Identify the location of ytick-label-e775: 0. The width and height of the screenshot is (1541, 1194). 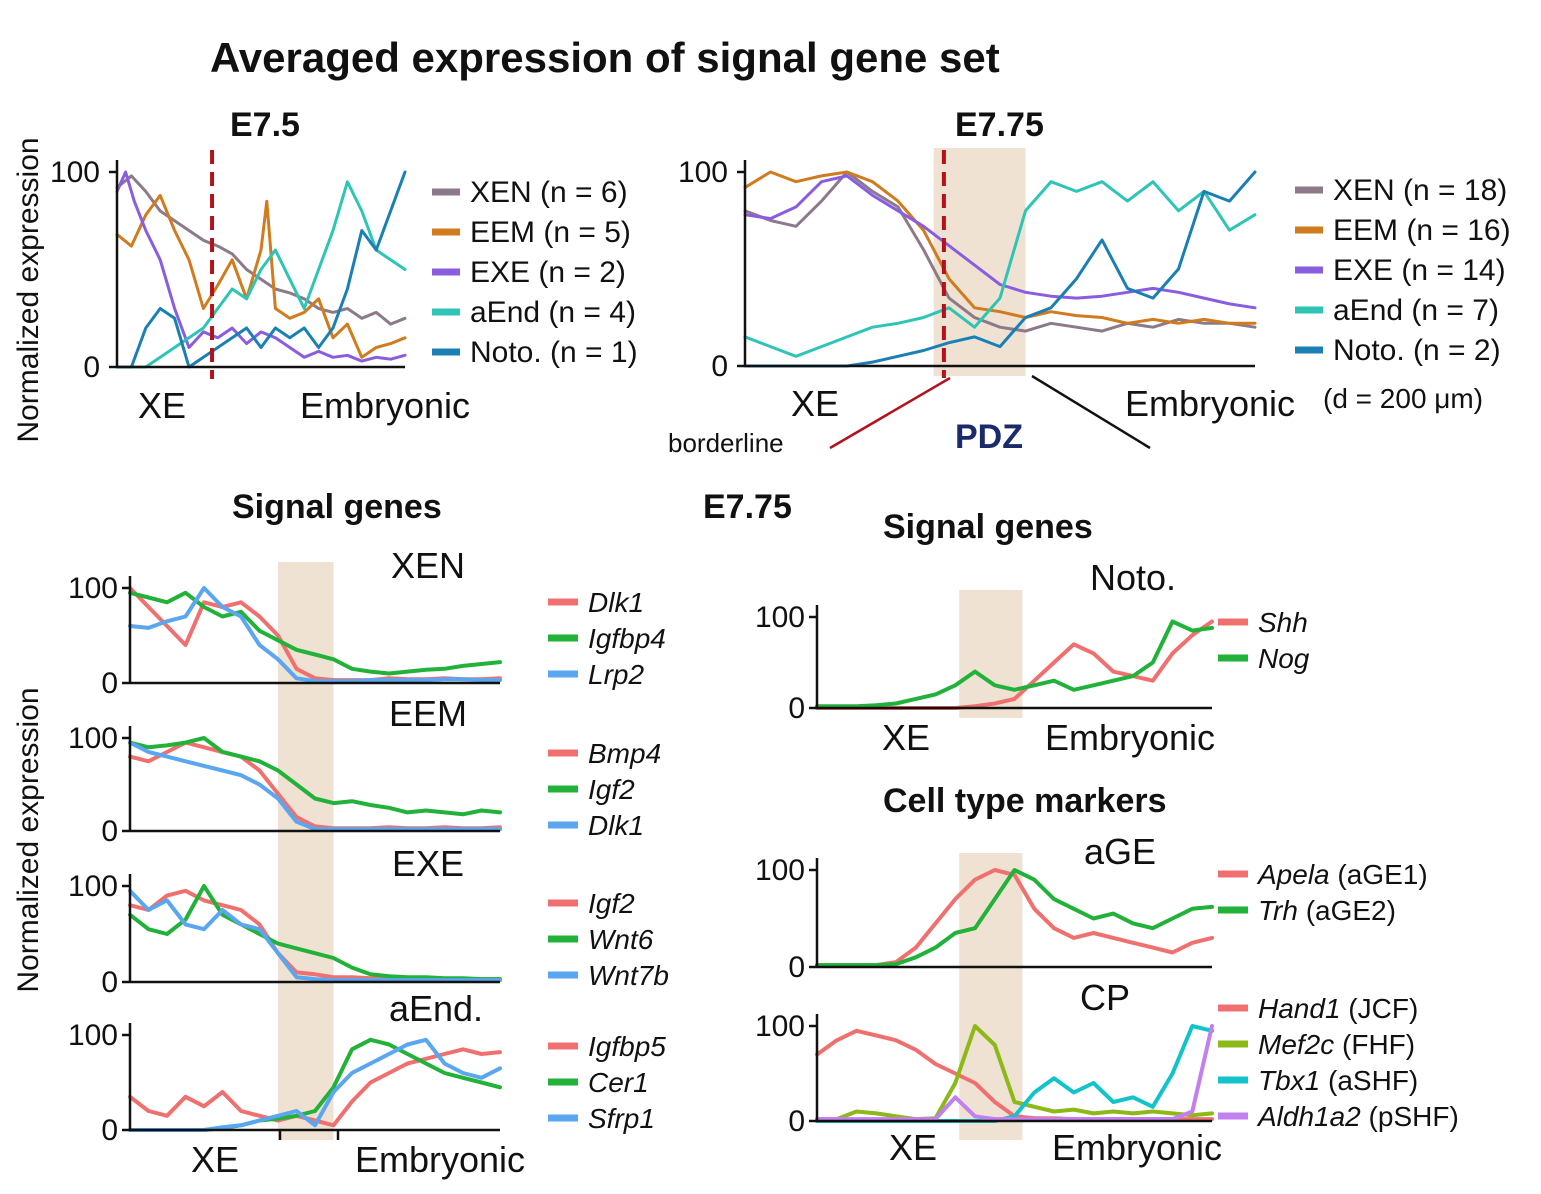
(719, 366).